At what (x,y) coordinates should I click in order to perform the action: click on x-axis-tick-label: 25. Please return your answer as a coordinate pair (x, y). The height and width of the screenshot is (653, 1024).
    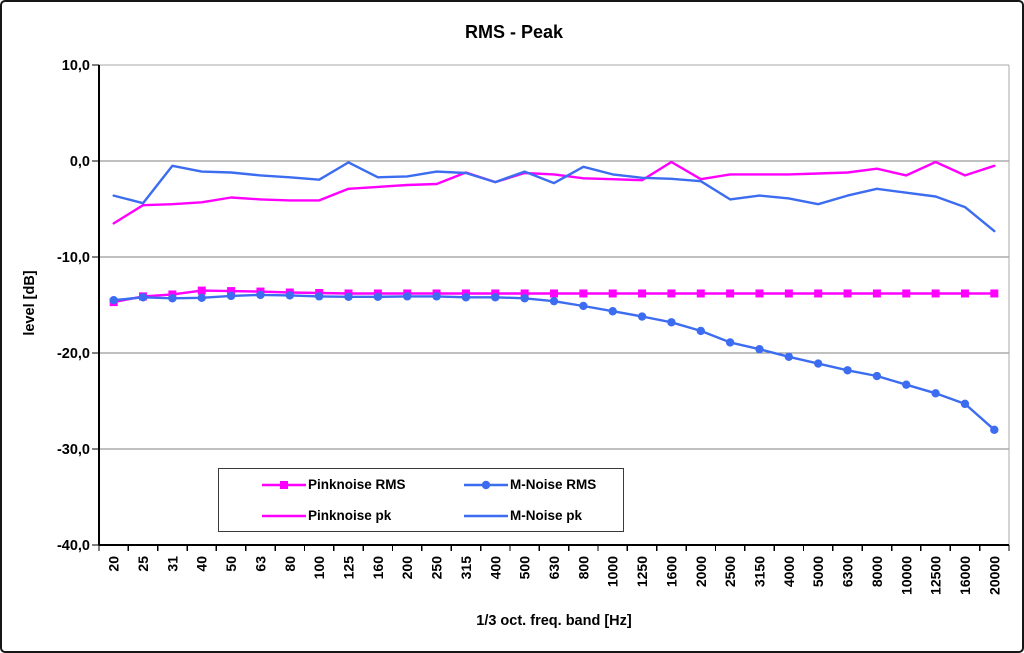
    Looking at the image, I should click on (143, 564).